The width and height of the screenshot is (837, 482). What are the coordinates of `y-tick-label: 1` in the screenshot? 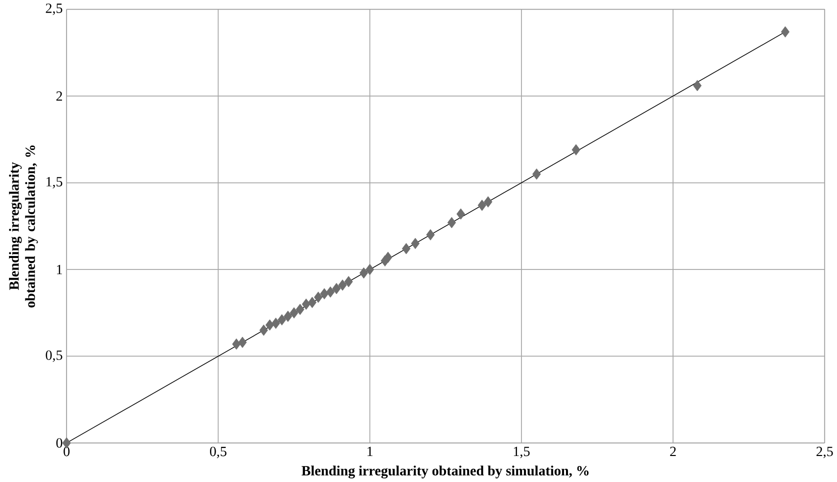 It's located at (59, 269).